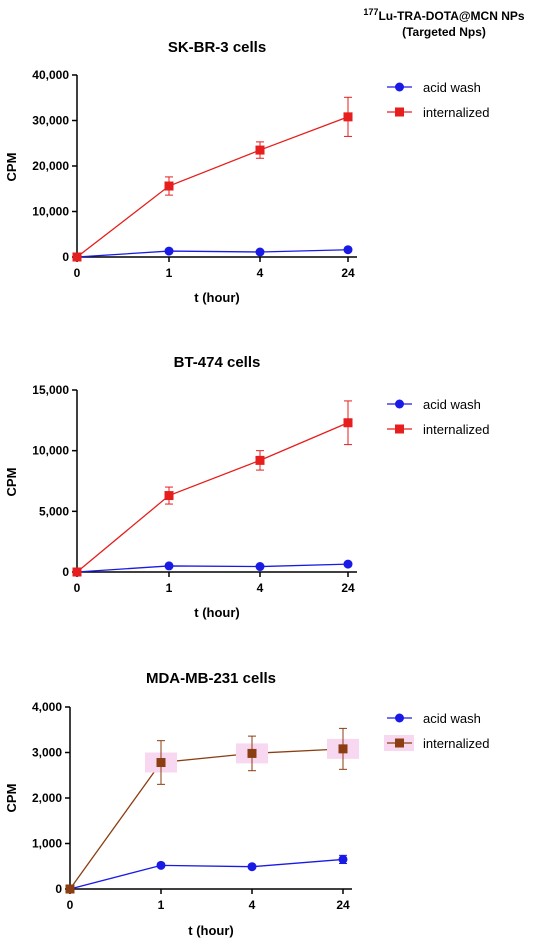 The height and width of the screenshot is (941, 550). I want to click on chart-title: SK-BR-3 cells, so click(217, 47).